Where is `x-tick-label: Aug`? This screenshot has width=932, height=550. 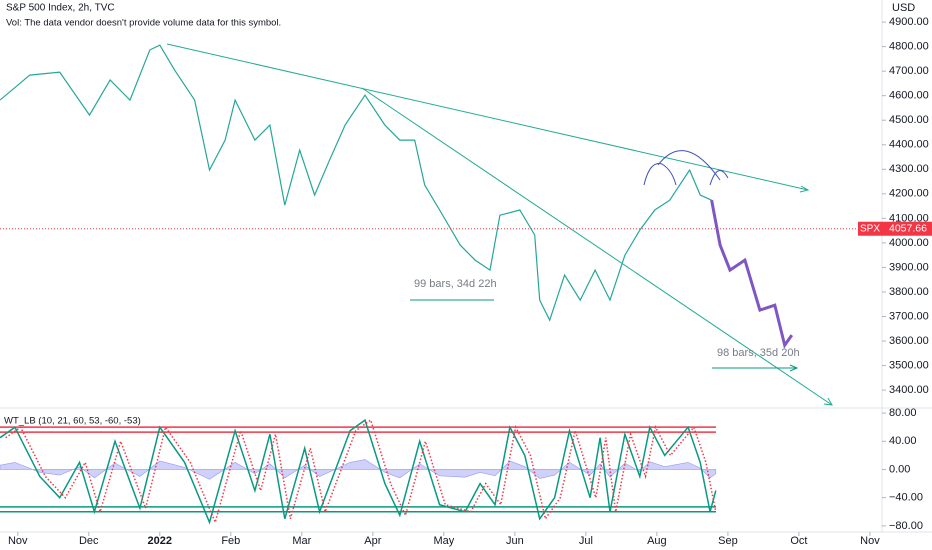 x-tick-label: Aug is located at coordinates (657, 541).